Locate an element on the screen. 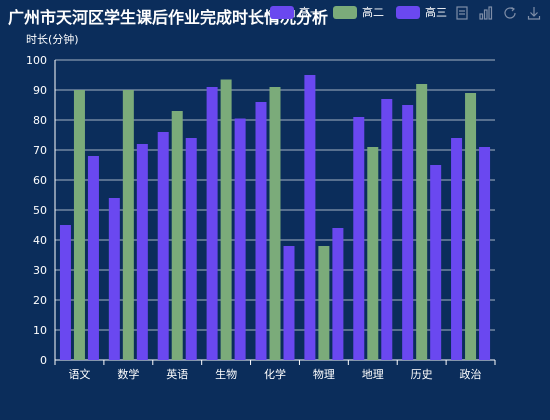 The width and height of the screenshot is (550, 420). y-tick-label: 0 is located at coordinates (43, 360).